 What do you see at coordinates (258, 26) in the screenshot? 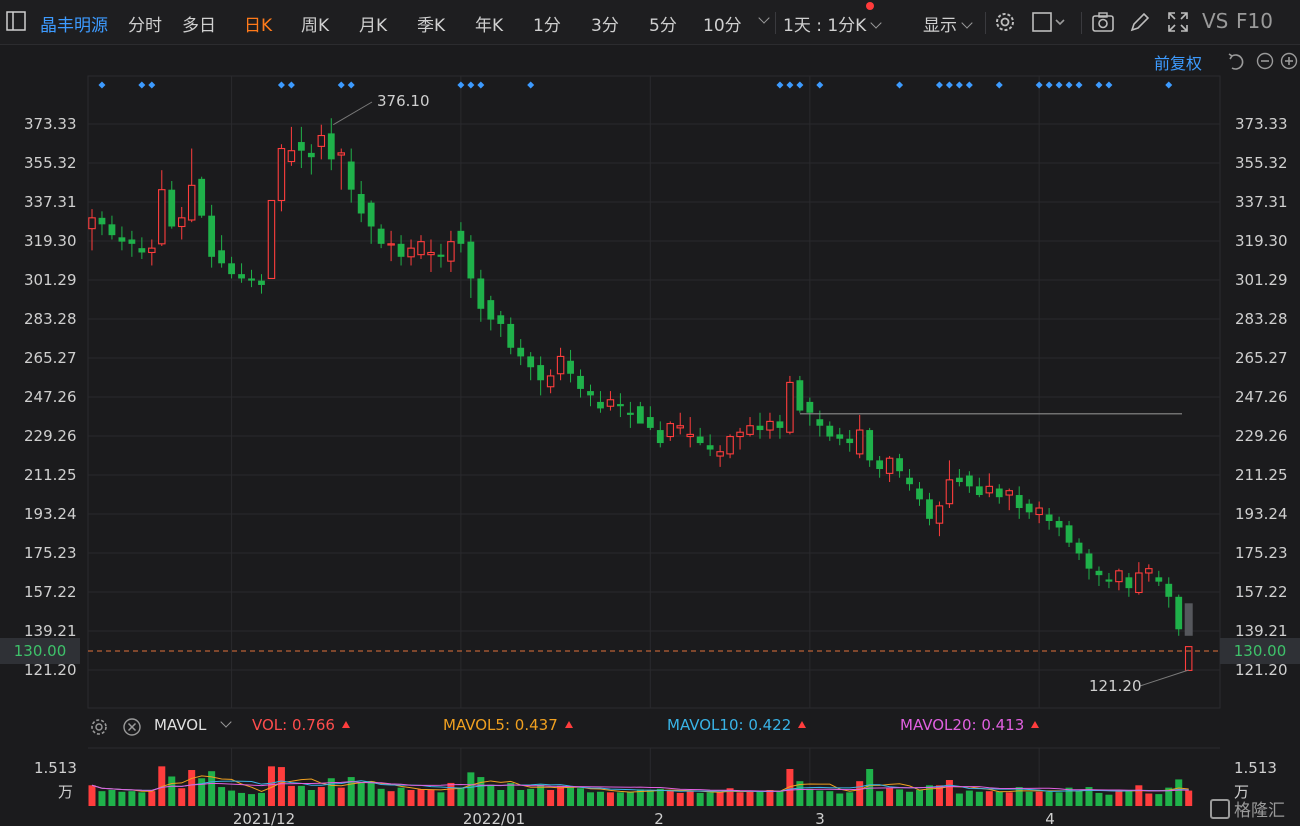
I see `tab-daily-k: 日K` at bounding box center [258, 26].